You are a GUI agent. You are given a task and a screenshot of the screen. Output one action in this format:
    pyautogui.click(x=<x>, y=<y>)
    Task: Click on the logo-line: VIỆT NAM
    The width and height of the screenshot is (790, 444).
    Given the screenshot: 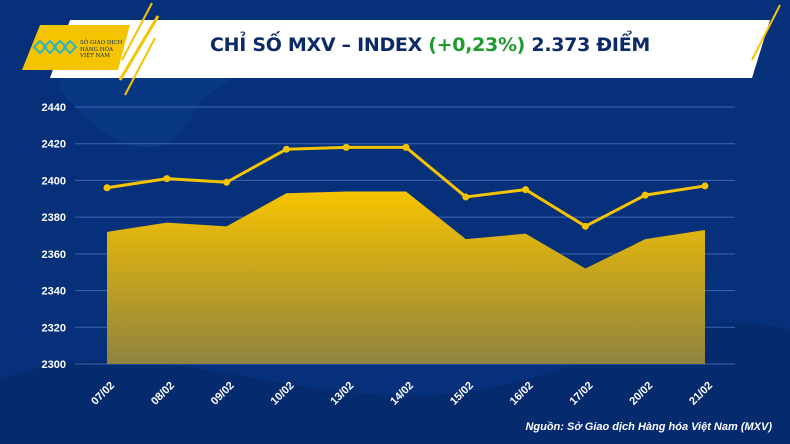 What is the action you would take?
    pyautogui.click(x=95, y=56)
    